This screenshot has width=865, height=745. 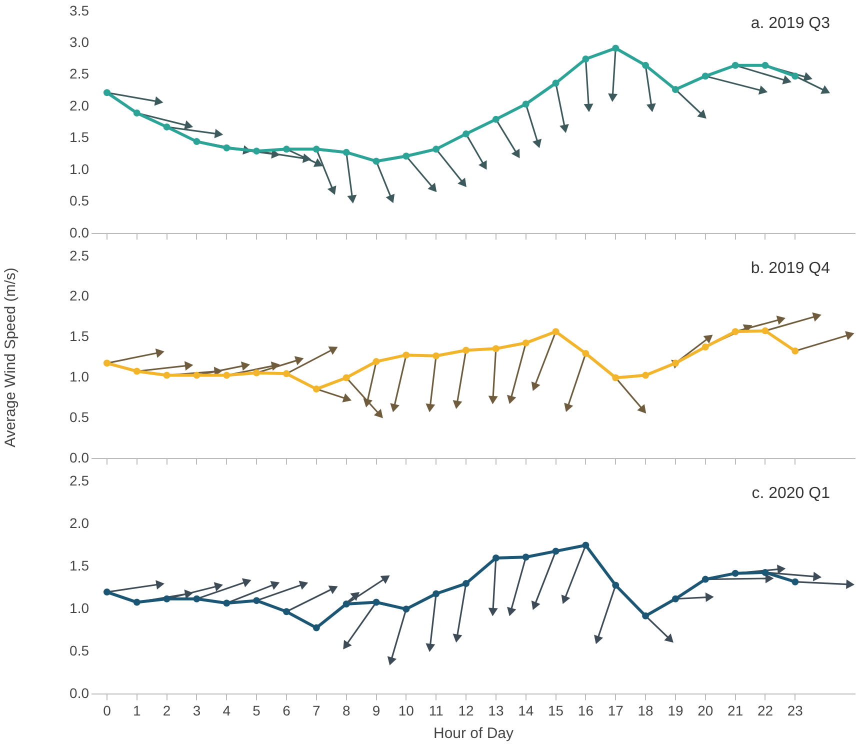 What do you see at coordinates (436, 710) in the screenshot?
I see `x-tick-label: 11` at bounding box center [436, 710].